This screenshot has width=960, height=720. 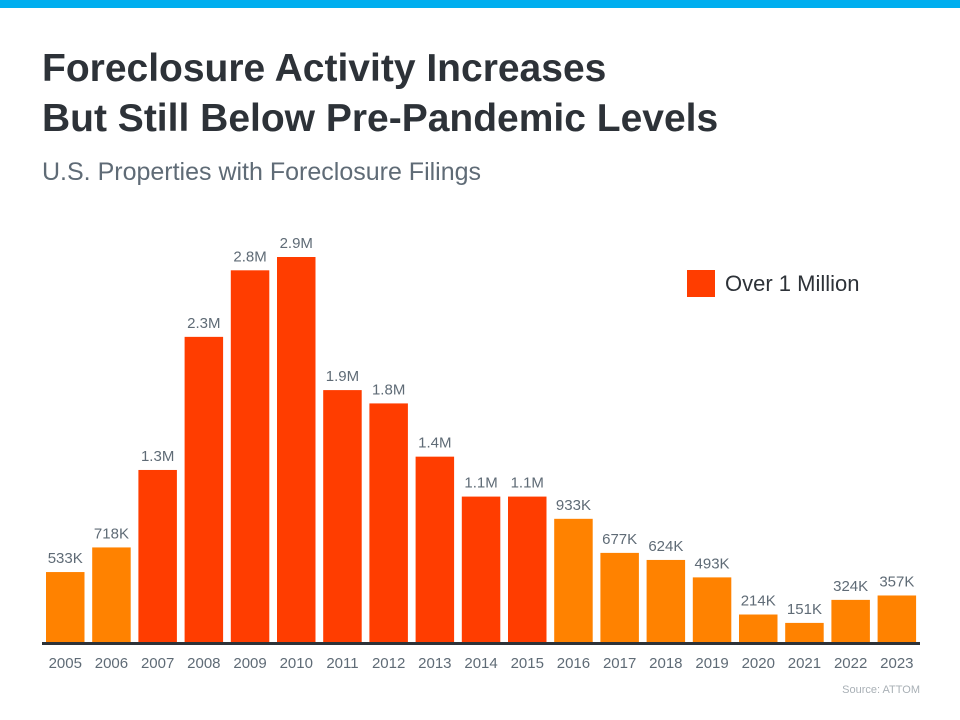 What do you see at coordinates (480, 663) in the screenshot?
I see `x-tick-label-2014: 2014` at bounding box center [480, 663].